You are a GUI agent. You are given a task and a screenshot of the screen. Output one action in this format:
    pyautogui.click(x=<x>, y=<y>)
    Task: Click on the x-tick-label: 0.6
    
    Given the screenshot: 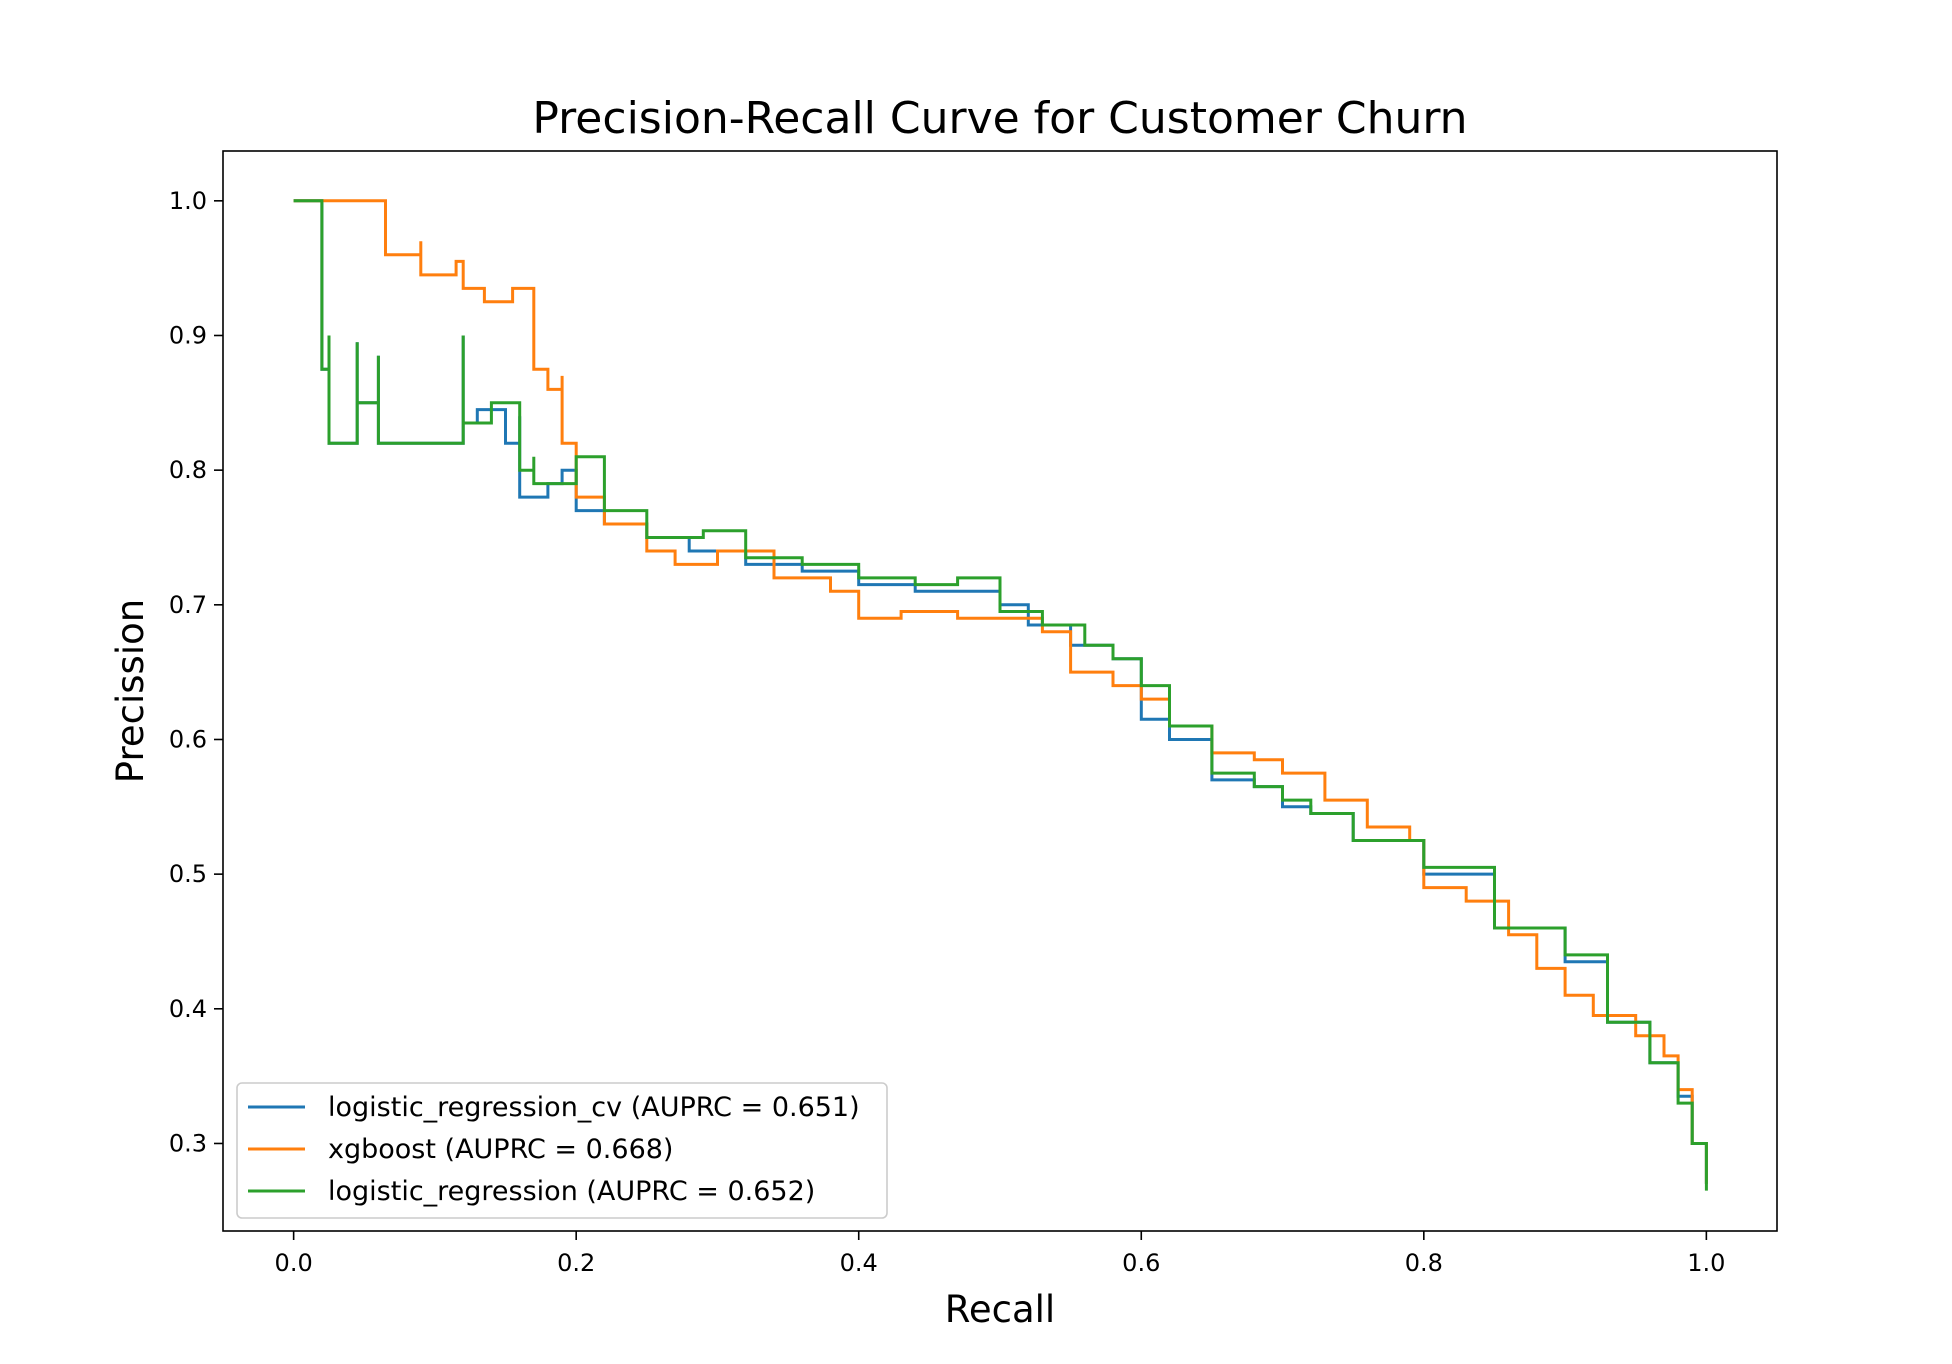 What is the action you would take?
    pyautogui.click(x=1141, y=1263)
    